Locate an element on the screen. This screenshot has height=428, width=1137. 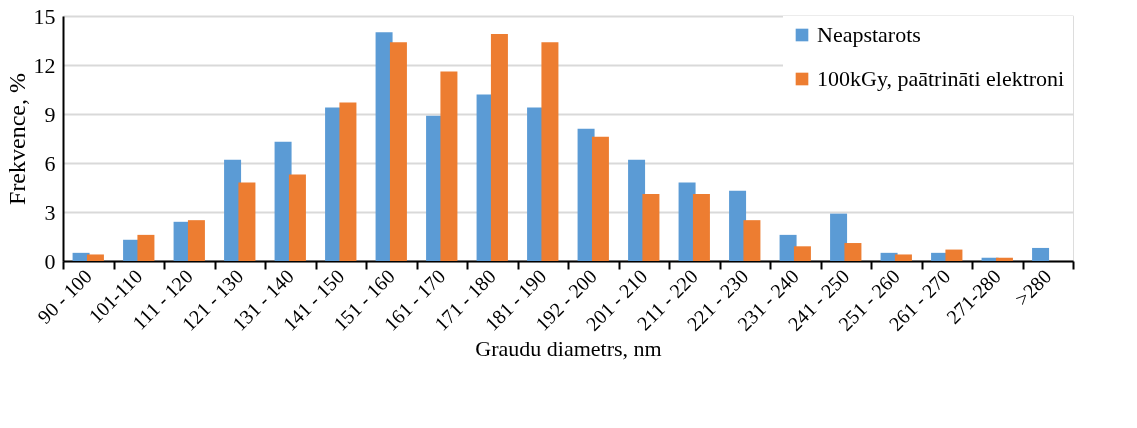
x-axis-title: Graudu diametrs, nm is located at coordinates (568, 348).